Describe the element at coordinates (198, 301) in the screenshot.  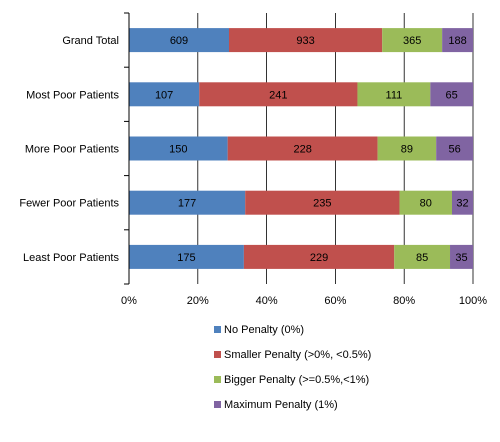
I see `x-tick-label: 20%` at that location.